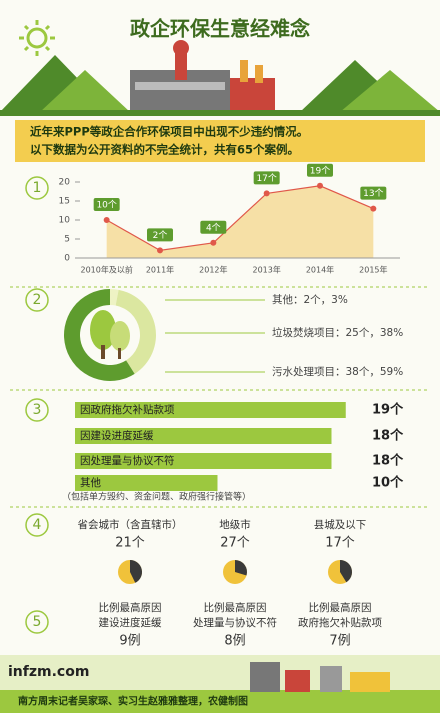 The height and width of the screenshot is (713, 440). What do you see at coordinates (90, 482) in the screenshot?
I see `bar-label: 其他` at bounding box center [90, 482].